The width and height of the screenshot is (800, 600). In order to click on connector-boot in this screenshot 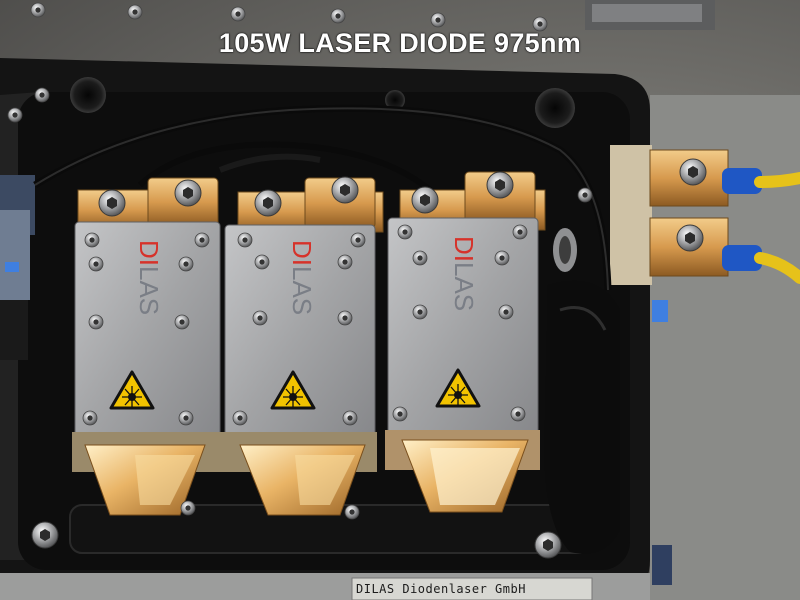, I will do `click(582, 417)`.